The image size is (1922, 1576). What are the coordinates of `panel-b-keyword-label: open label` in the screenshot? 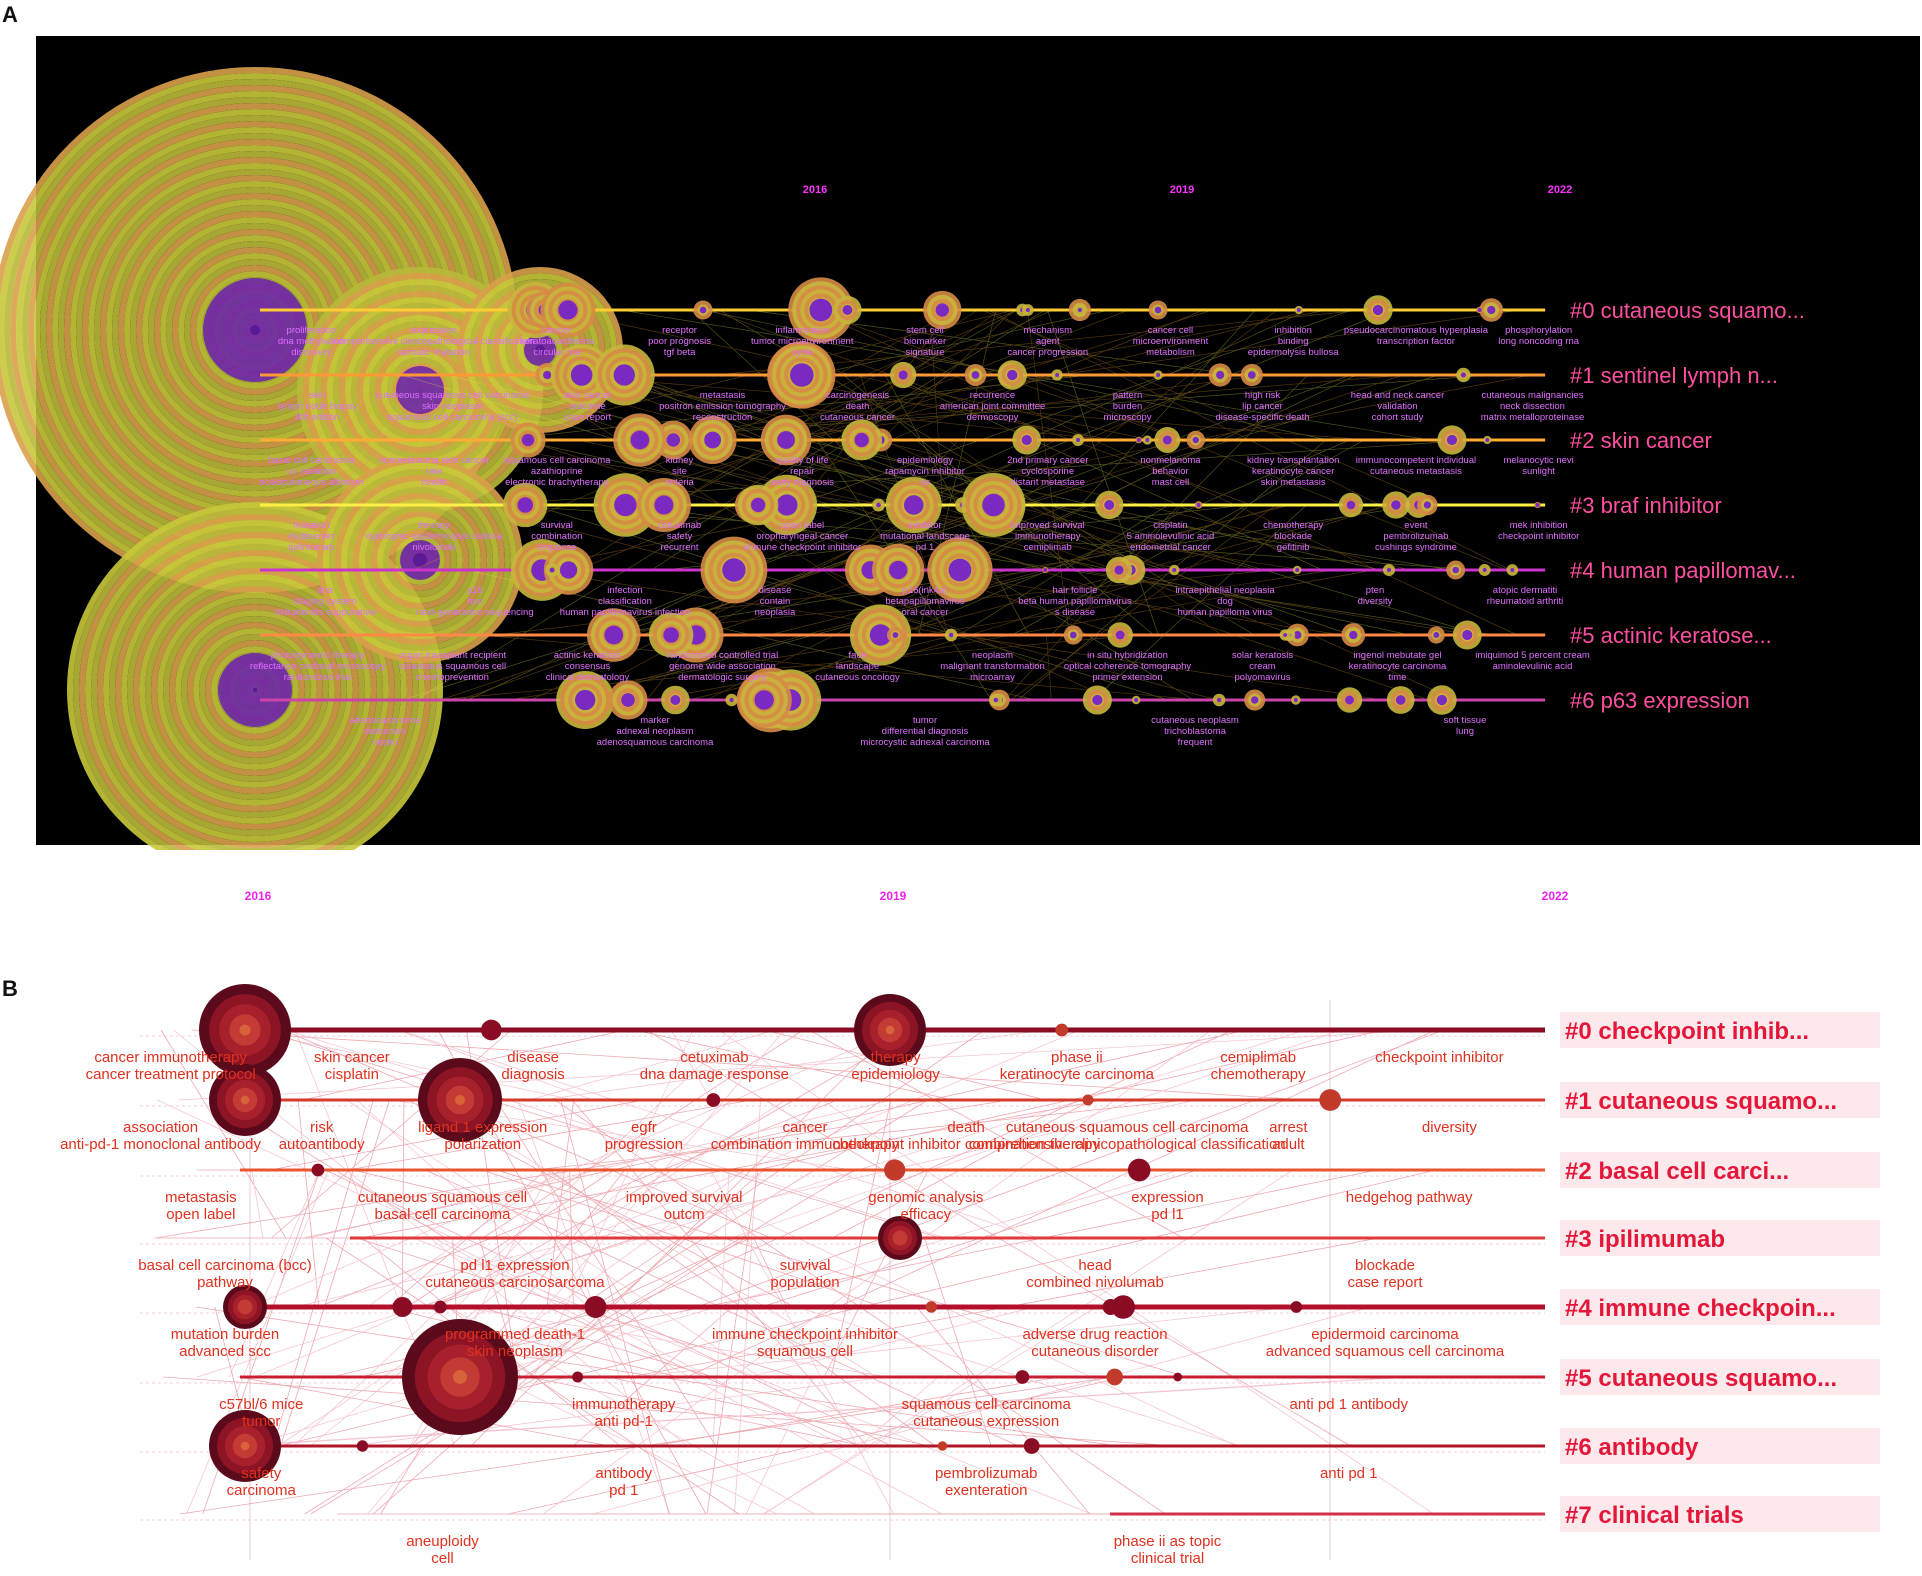 It's located at (200, 1214).